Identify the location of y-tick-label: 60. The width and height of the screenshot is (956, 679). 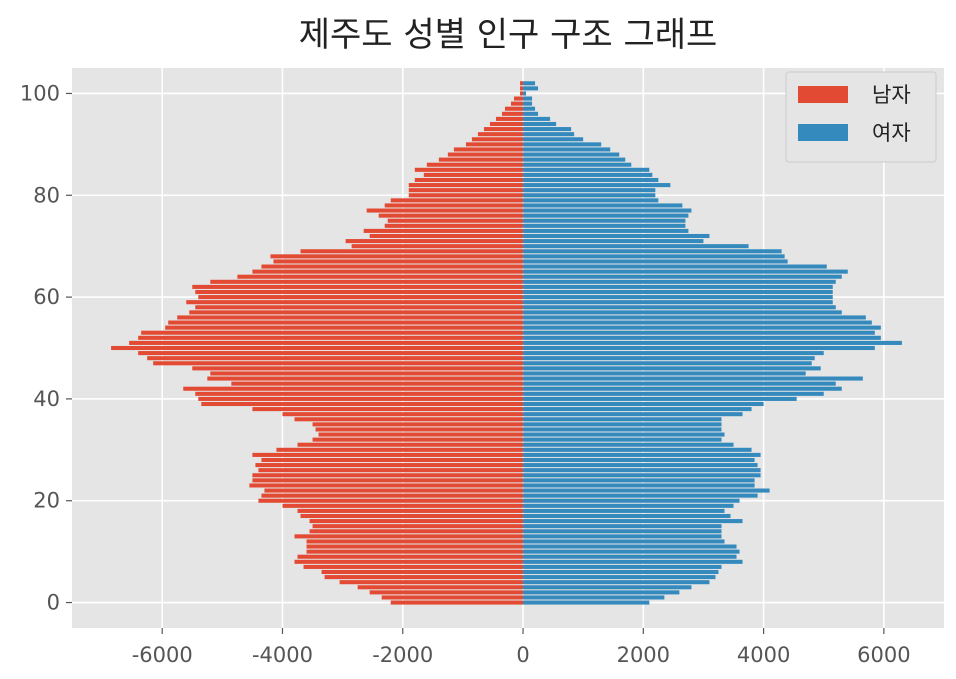
(46, 297).